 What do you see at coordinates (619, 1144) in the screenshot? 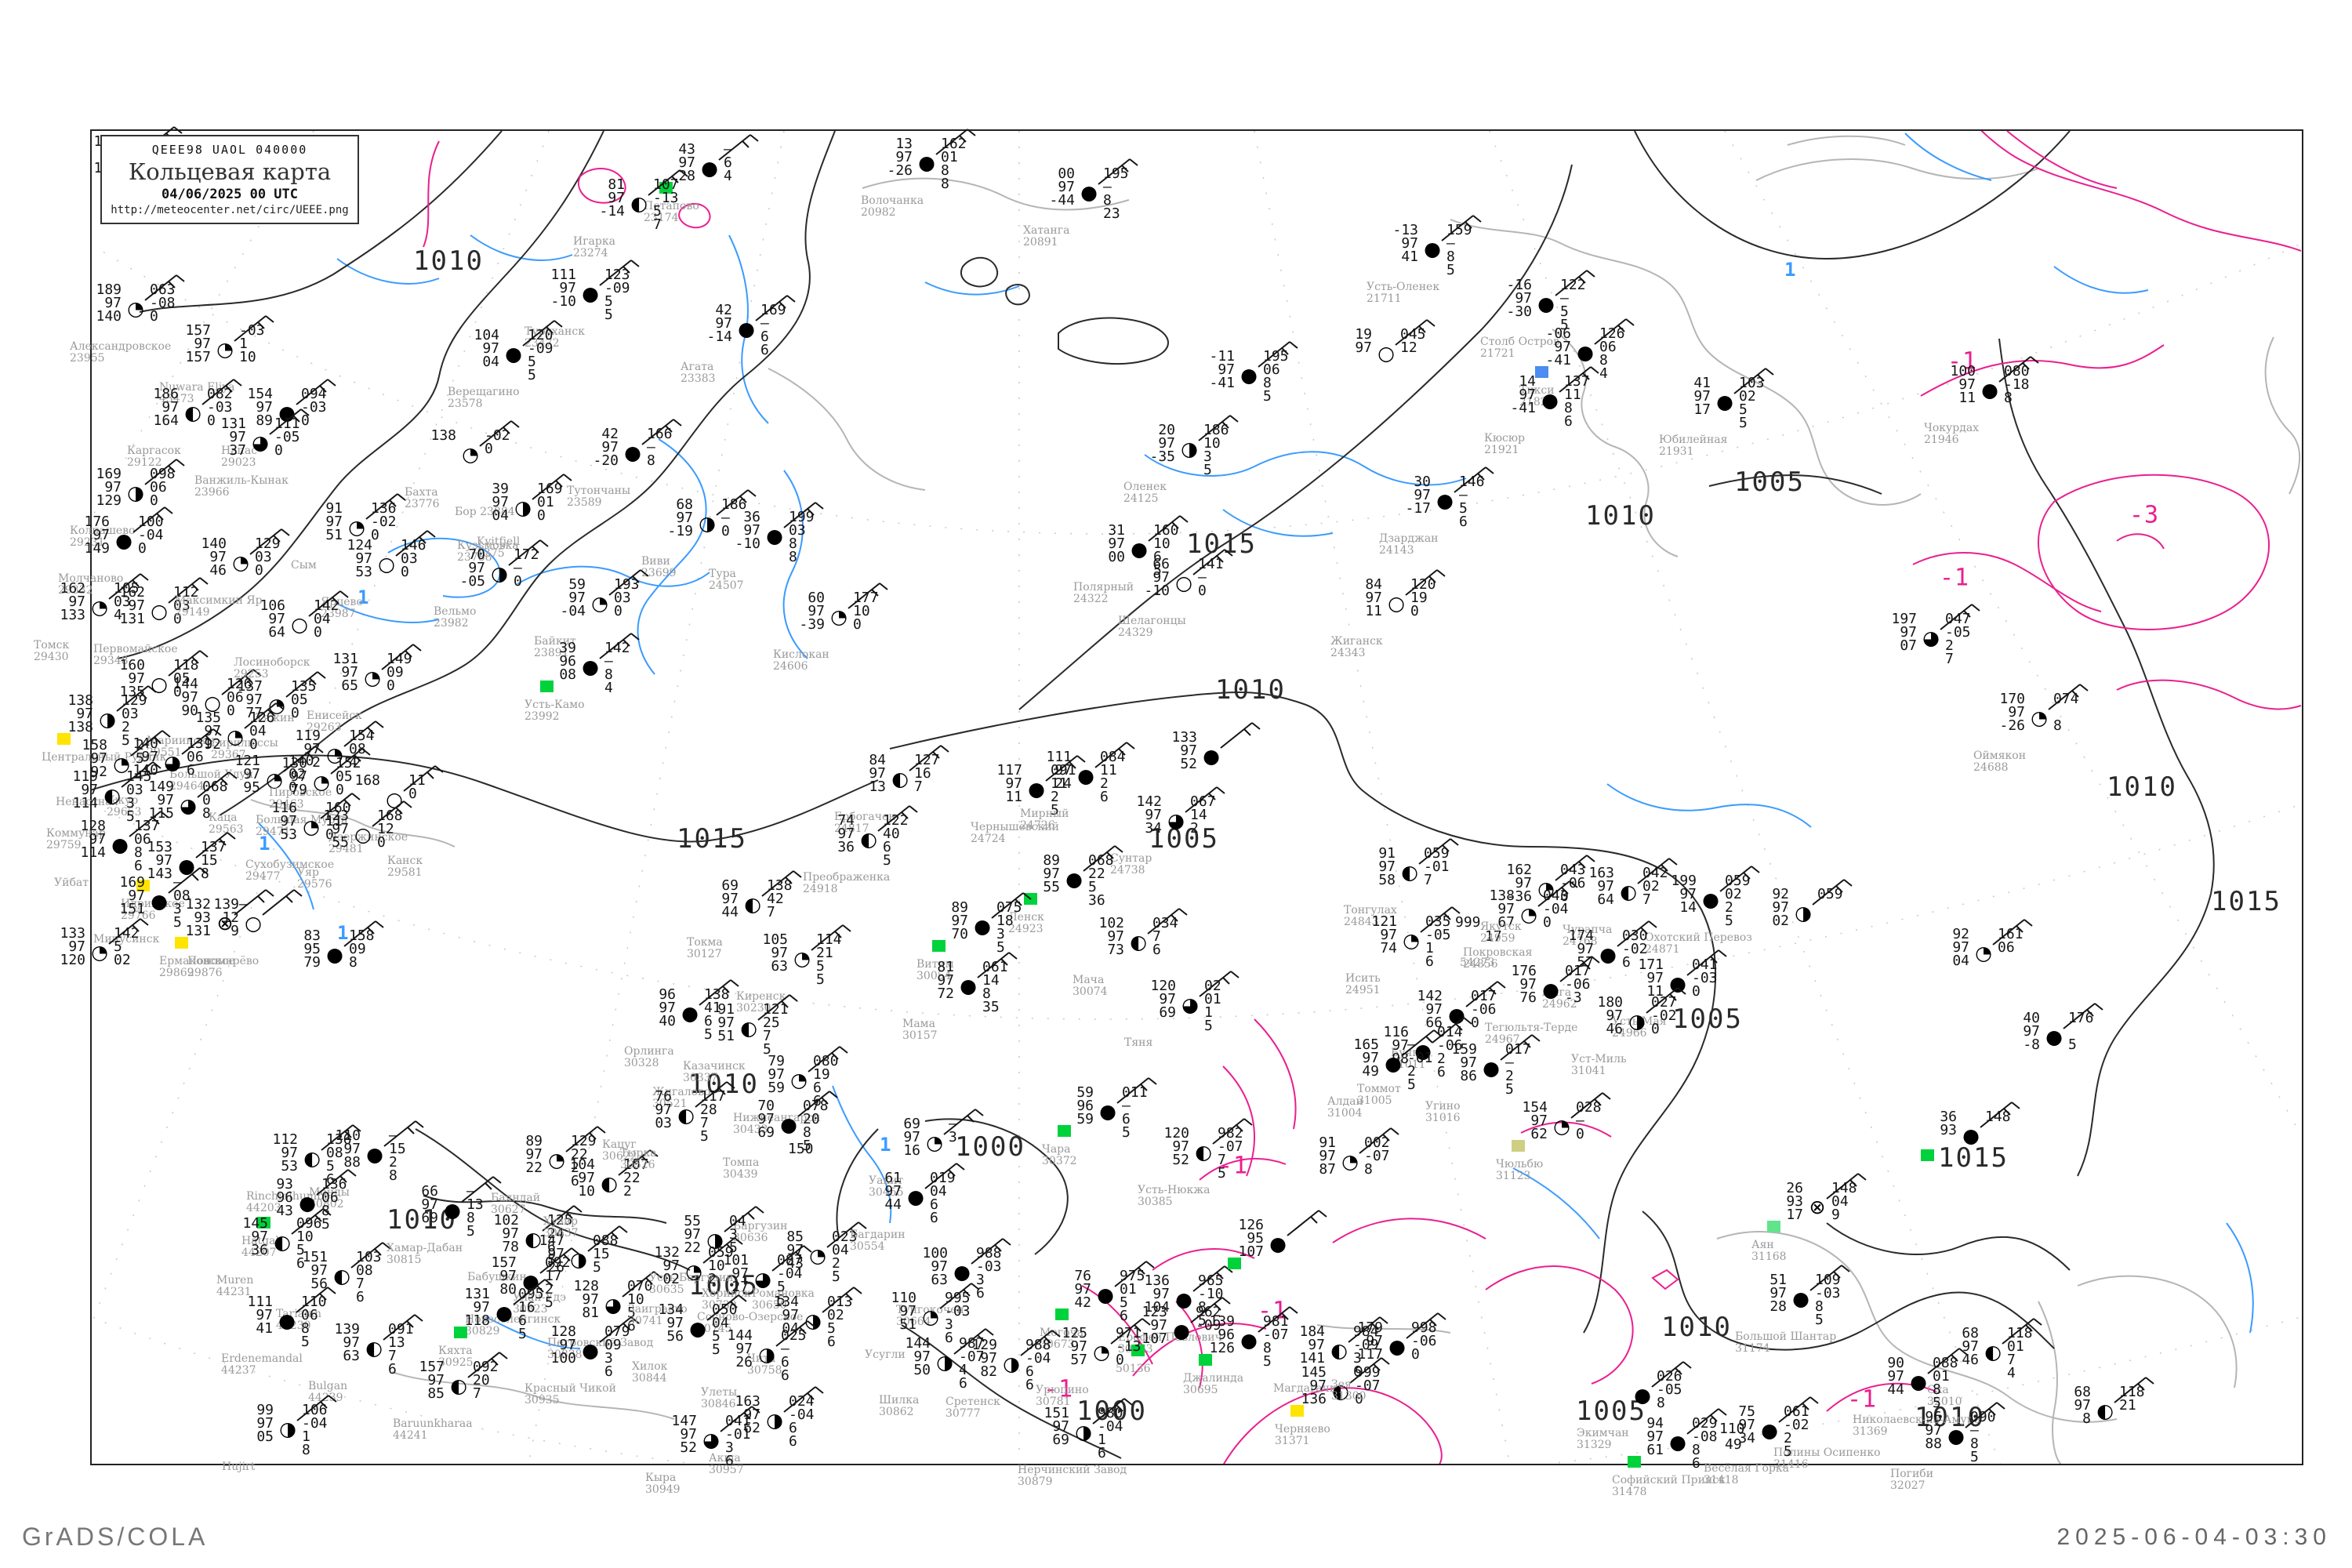
I see `misc-label: Кацуг` at bounding box center [619, 1144].